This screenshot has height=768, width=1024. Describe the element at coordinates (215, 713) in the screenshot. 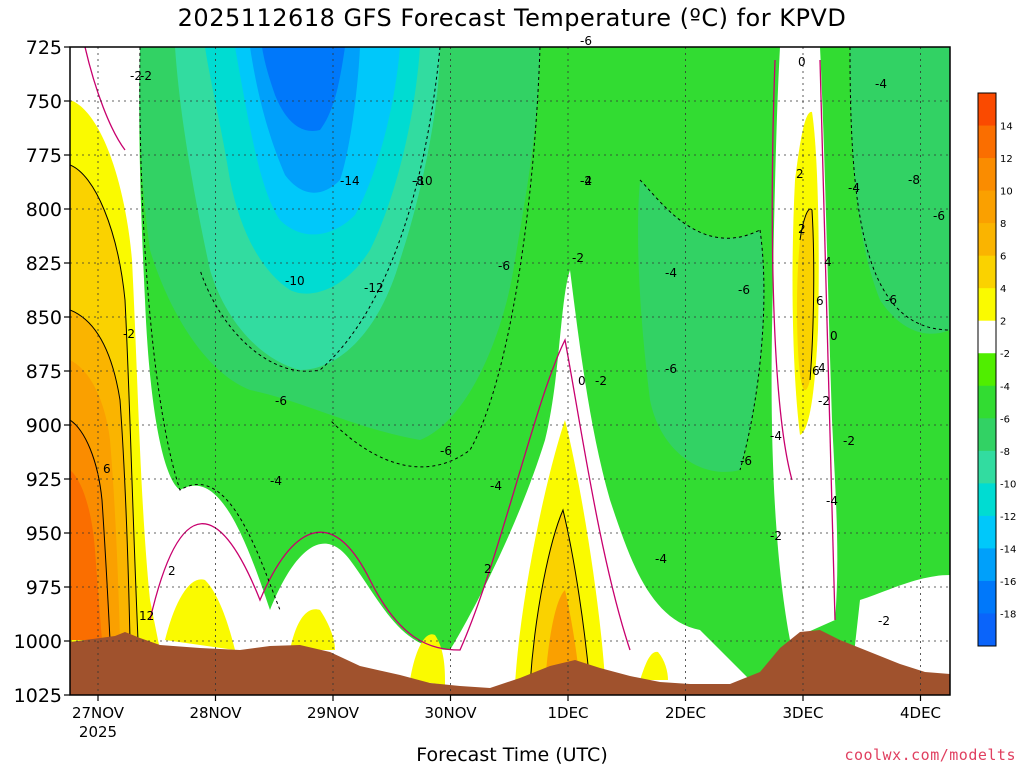

I see `x-tick-label: 28NOV` at that location.